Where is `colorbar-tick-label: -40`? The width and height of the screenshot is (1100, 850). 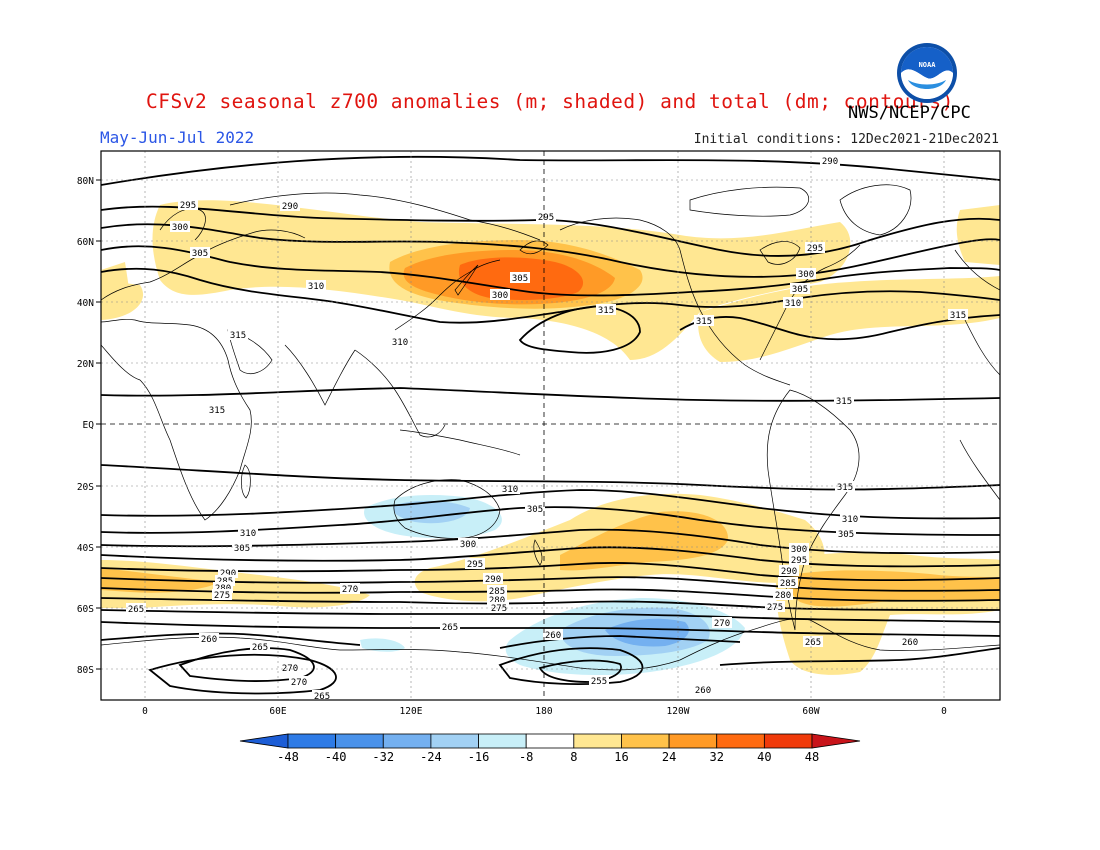 colorbar-tick-label: -40 is located at coordinates (336, 757).